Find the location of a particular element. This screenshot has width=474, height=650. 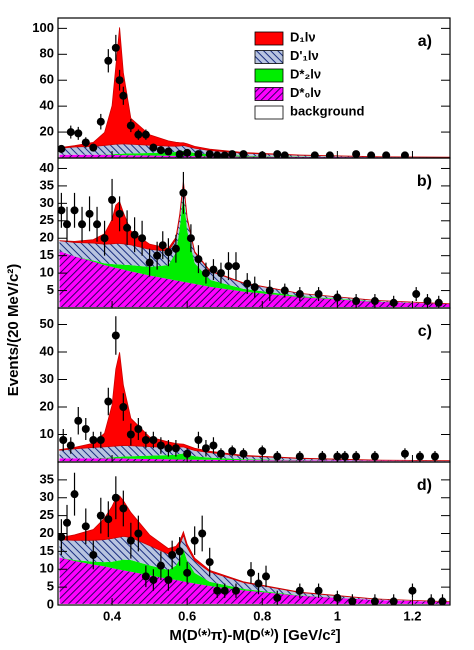

x-tick-label: 1 is located at coordinates (337, 615).